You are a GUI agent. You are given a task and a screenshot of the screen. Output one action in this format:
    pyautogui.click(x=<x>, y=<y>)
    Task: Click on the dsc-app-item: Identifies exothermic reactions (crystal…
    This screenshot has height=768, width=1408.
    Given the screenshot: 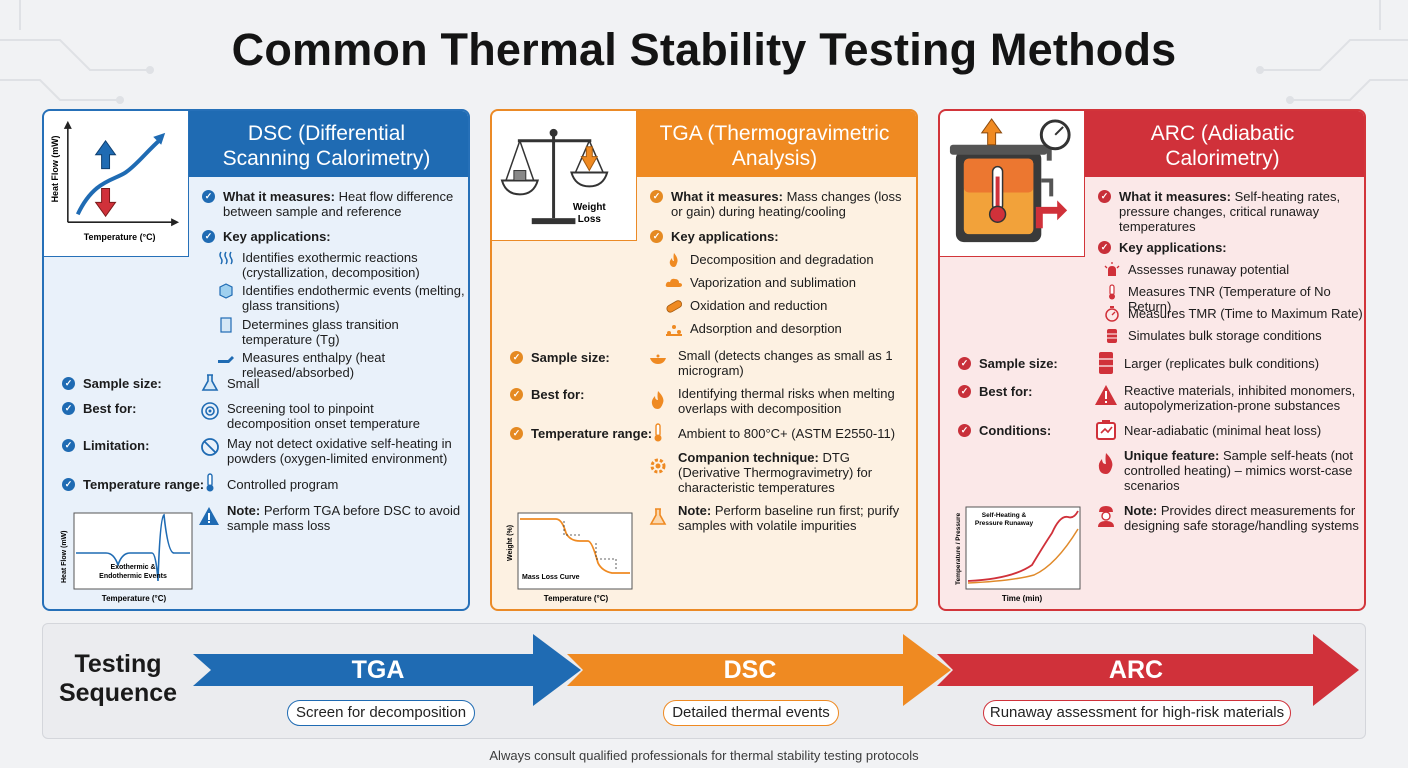 What is the action you would take?
    pyautogui.click(x=342, y=265)
    